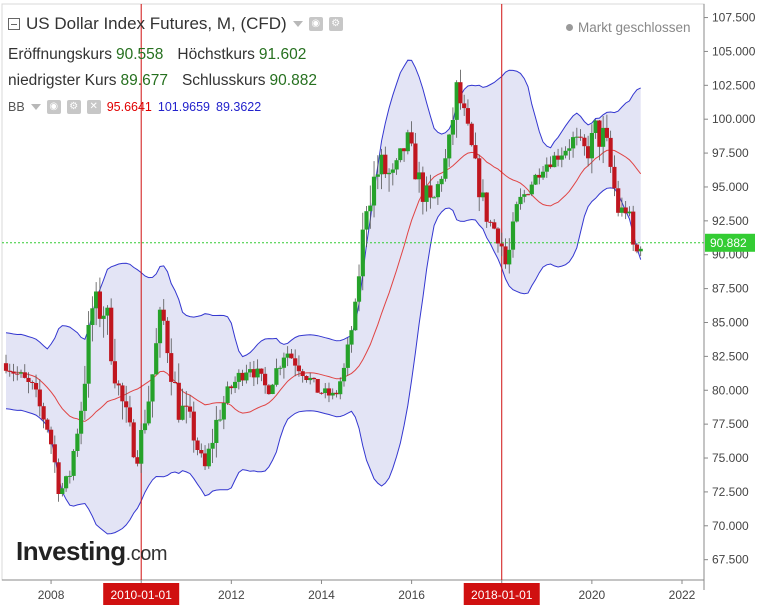  What do you see at coordinates (216, 54) in the screenshot?
I see `high-label: Höchstkurs` at bounding box center [216, 54].